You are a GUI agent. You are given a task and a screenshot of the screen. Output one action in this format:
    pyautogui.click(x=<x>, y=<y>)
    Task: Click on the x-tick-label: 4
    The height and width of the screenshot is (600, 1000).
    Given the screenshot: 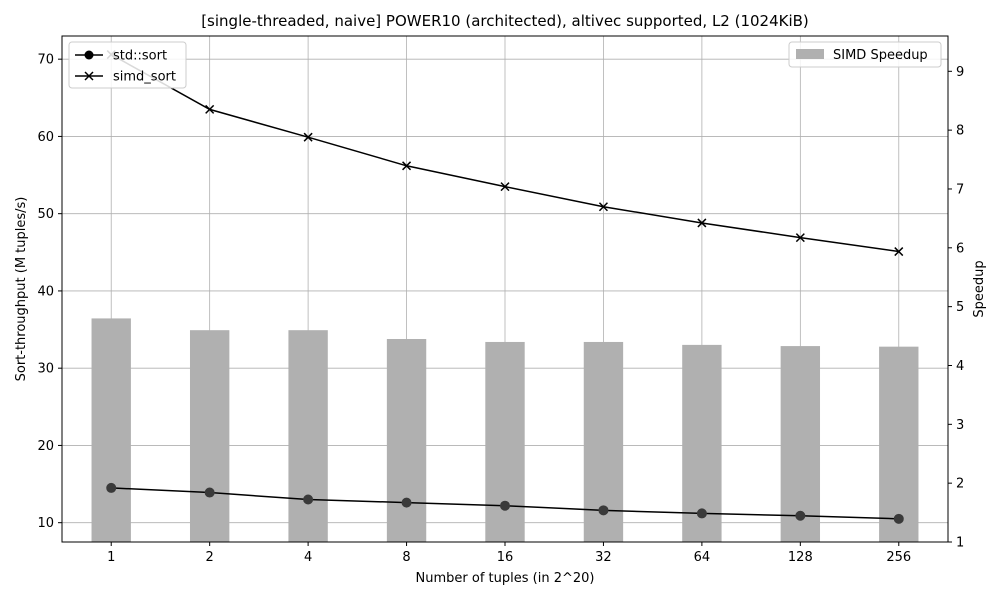 What is the action you would take?
    pyautogui.click(x=308, y=557)
    